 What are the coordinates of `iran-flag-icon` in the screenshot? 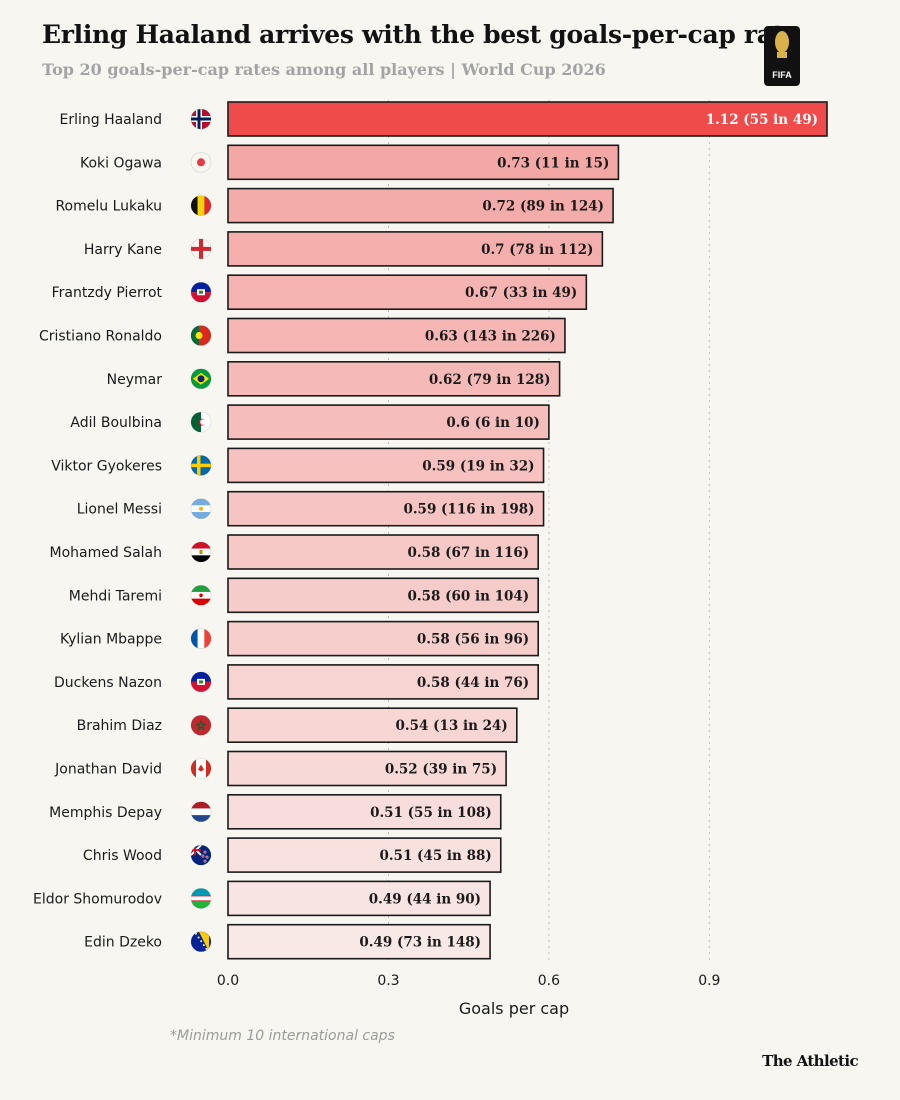 It's located at (201, 595).